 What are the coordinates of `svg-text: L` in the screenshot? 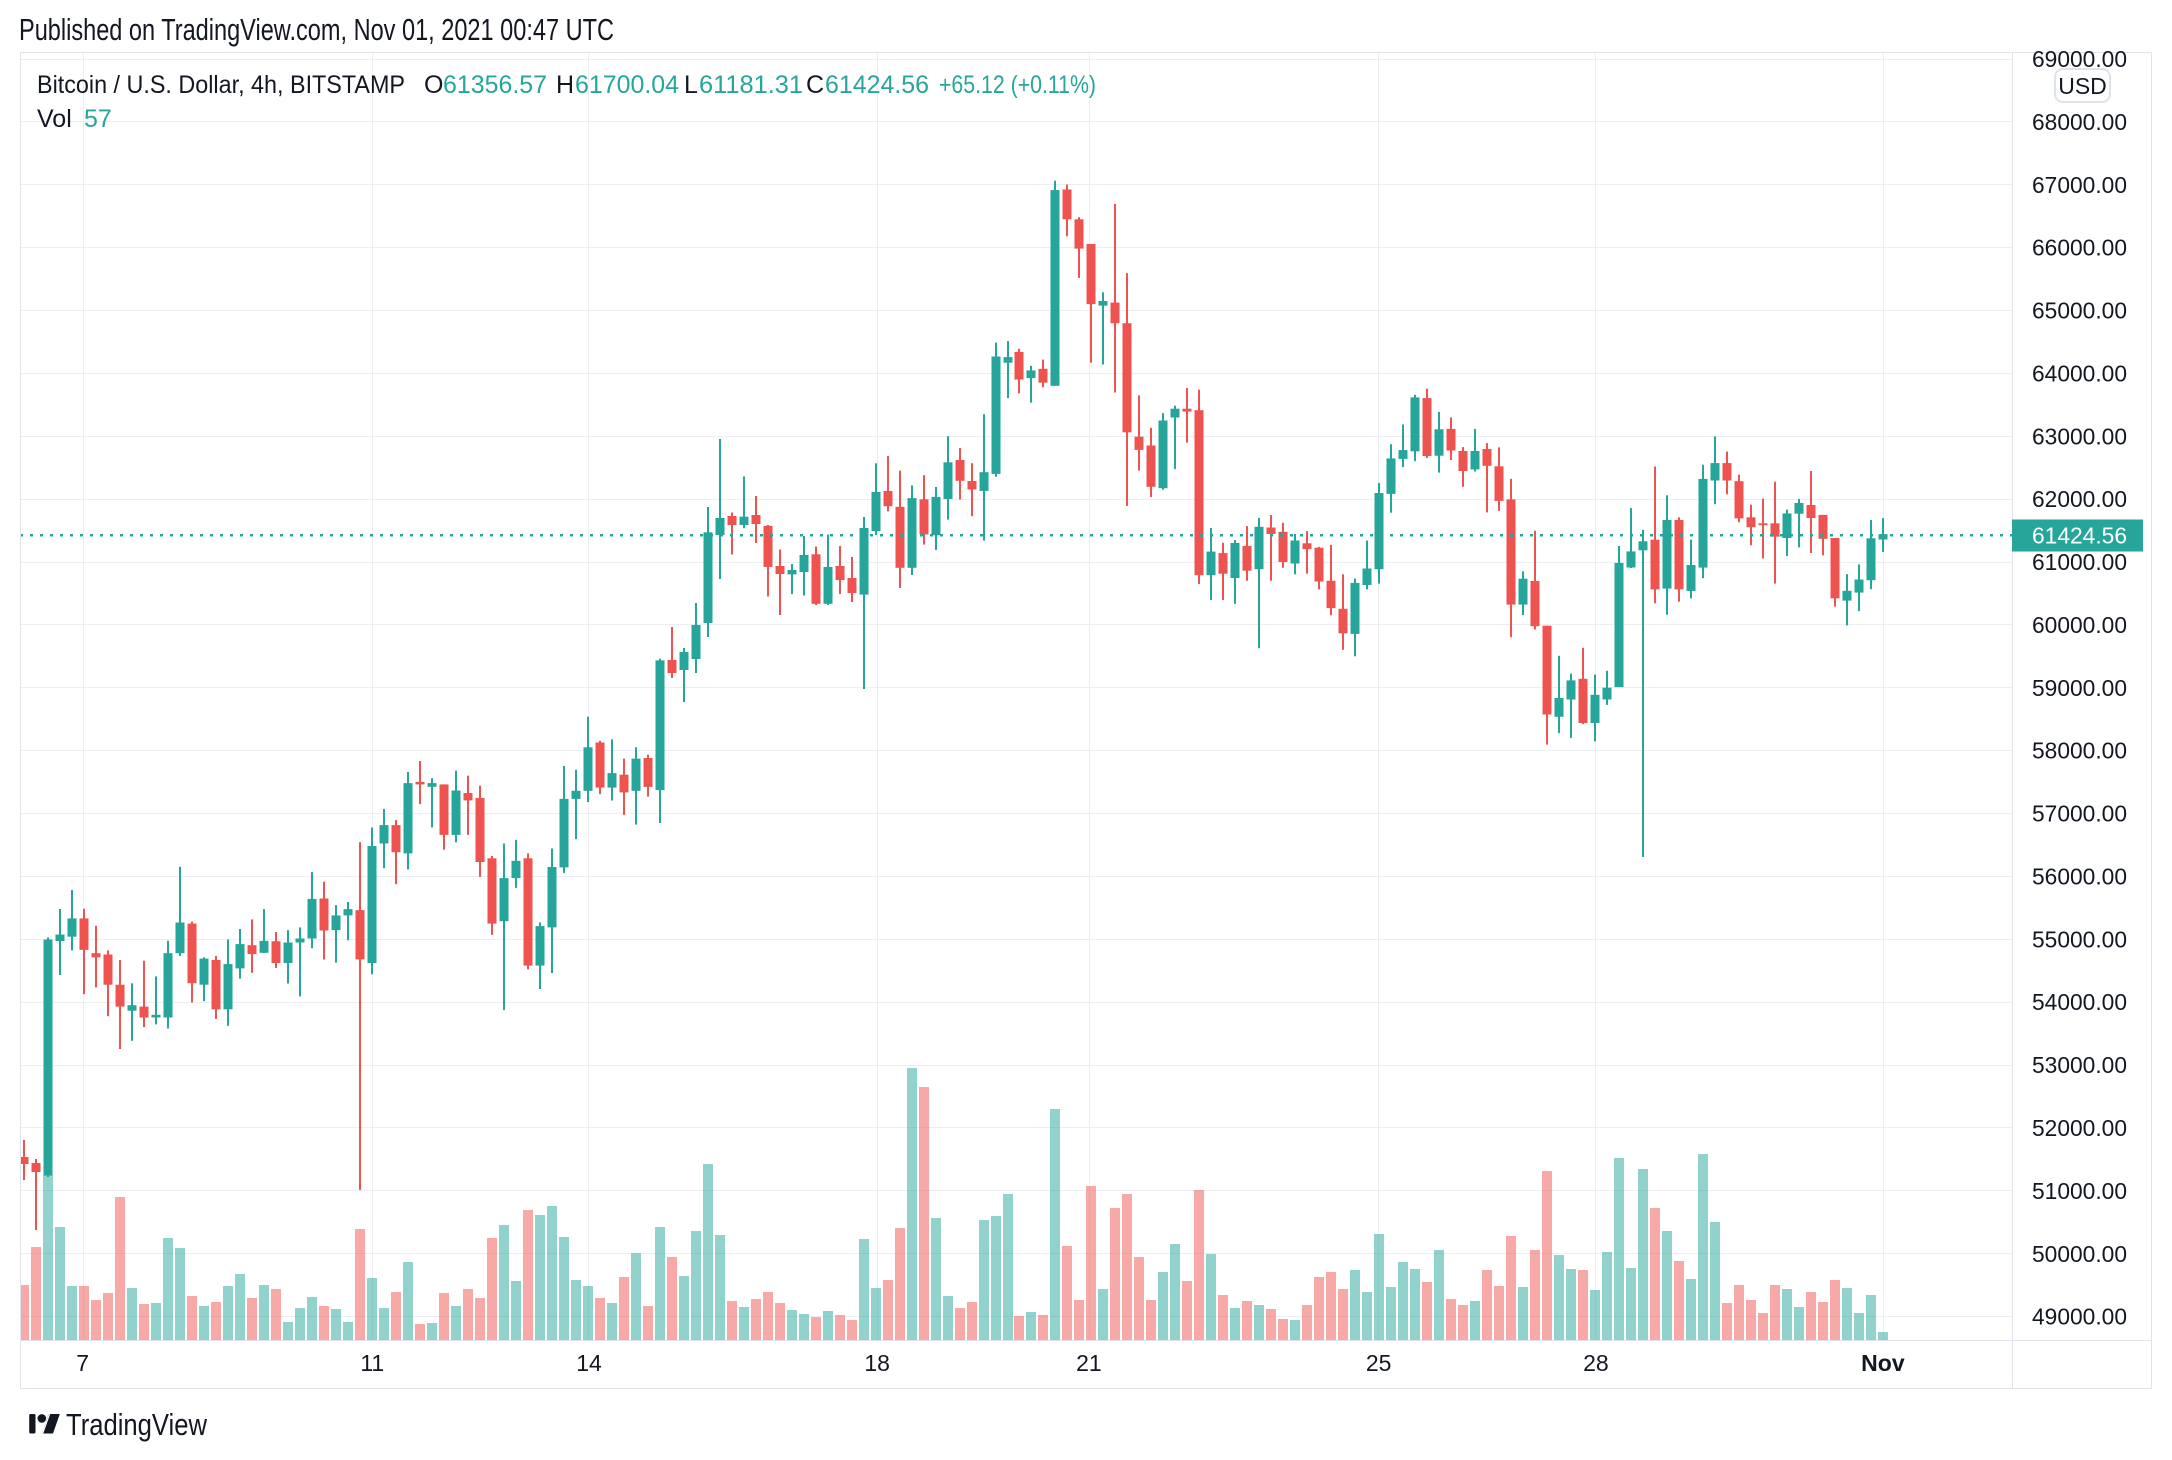 It's located at (691, 85).